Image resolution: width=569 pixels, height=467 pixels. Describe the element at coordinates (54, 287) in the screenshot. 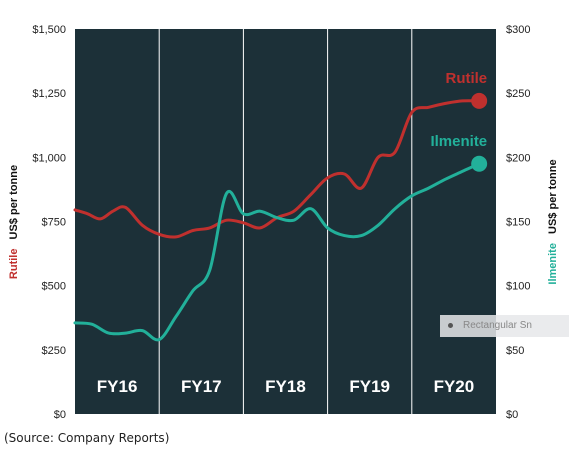

I see `left-tick-label: $500` at that location.